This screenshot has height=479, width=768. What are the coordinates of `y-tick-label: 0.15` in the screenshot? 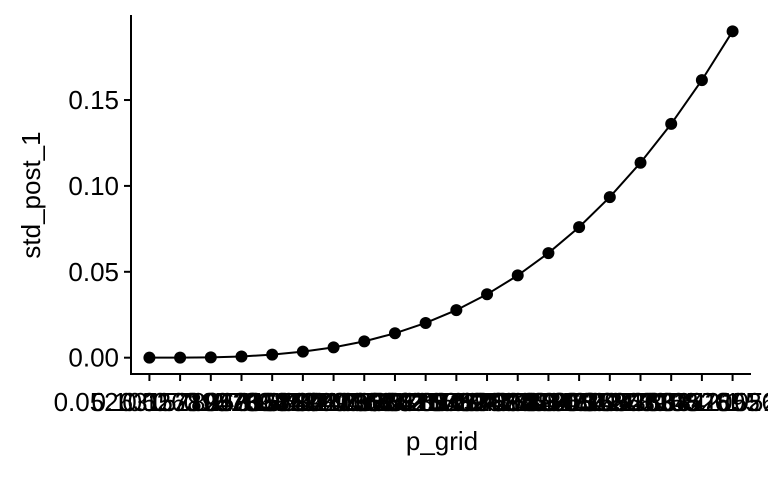 It's located at (93, 100).